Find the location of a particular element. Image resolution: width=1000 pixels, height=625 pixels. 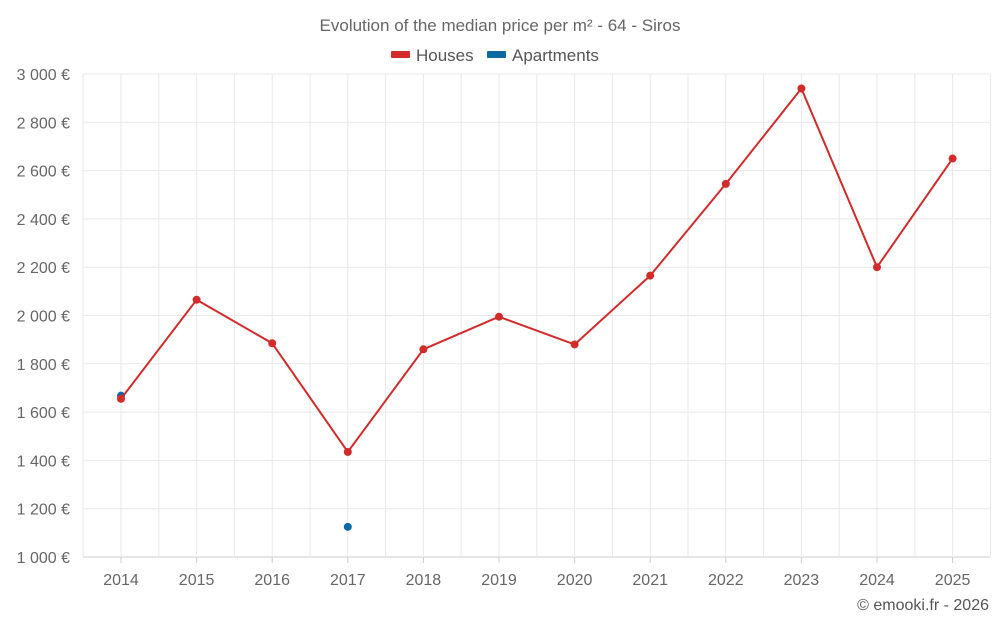

y-tick-label: 2 600 € is located at coordinates (43, 172).